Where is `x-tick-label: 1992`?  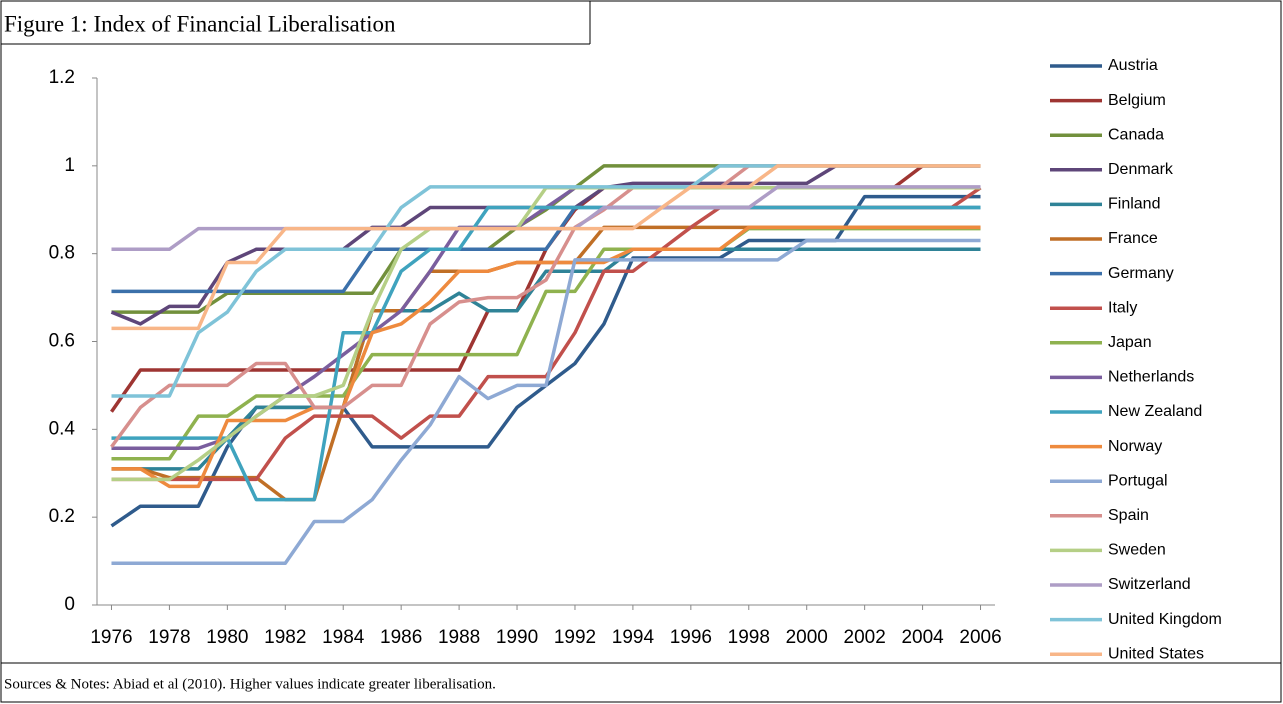 x-tick-label: 1992 is located at coordinates (575, 637).